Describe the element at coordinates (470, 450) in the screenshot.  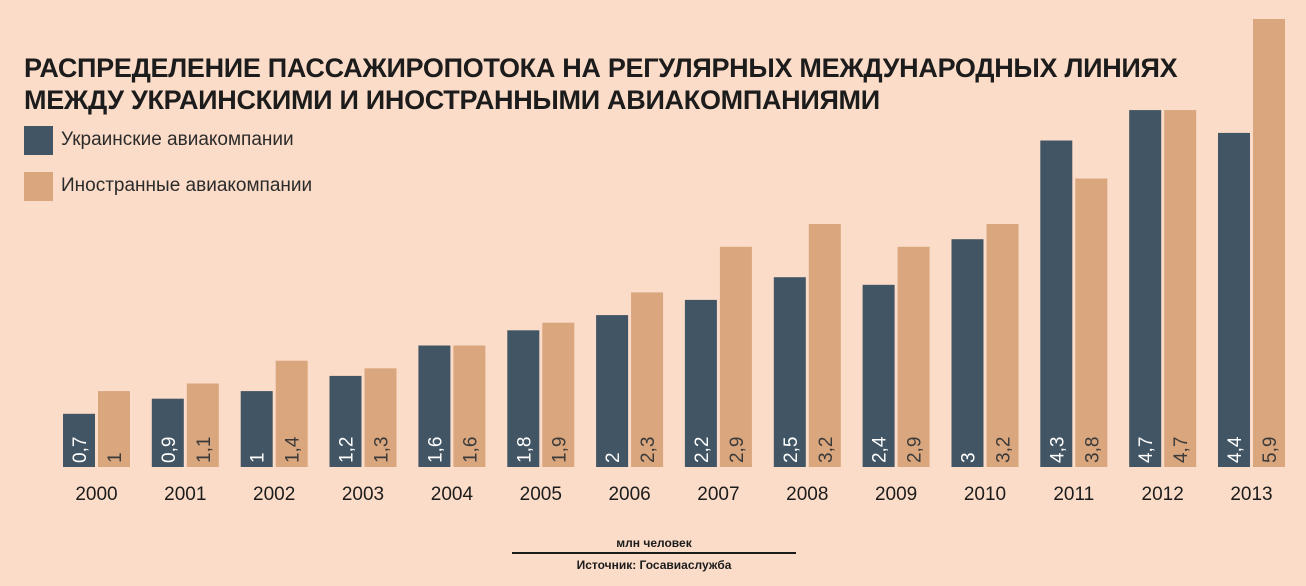
I see `value-label-foreign-2004: 1,6` at that location.